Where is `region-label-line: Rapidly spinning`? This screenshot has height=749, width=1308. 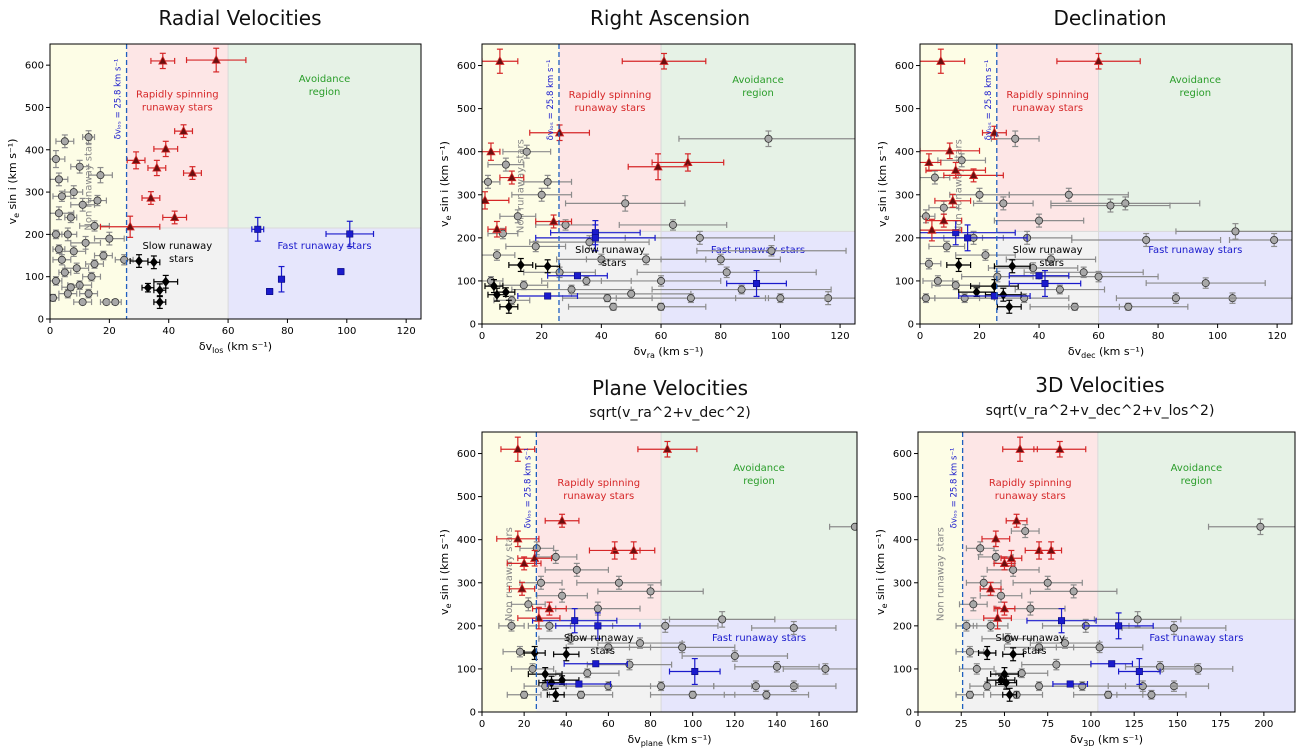 region-label-line: Rapidly spinning is located at coordinates (1047, 95).